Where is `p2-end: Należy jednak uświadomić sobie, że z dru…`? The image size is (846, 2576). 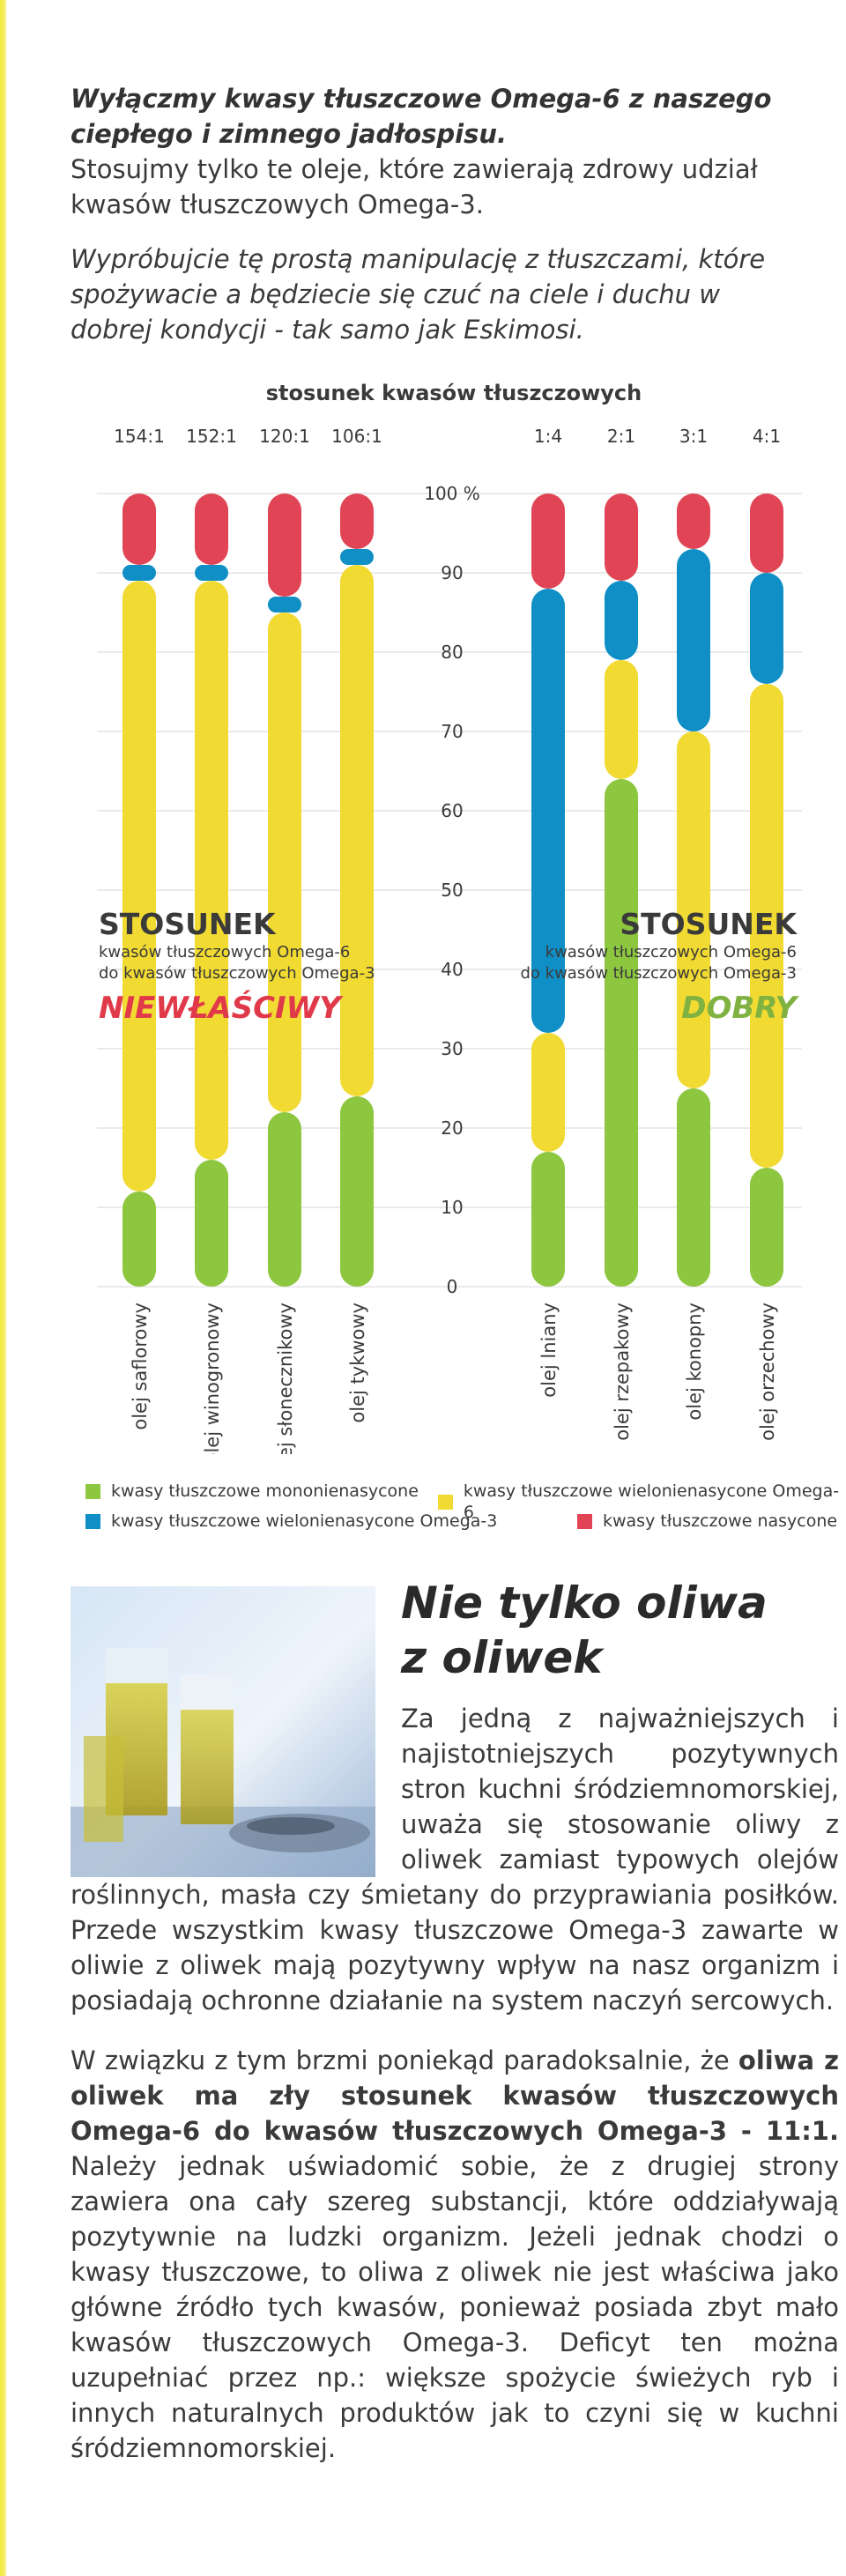 p2-end: Należy jednak uświadomić sobie, że z dru… is located at coordinates (455, 2307).